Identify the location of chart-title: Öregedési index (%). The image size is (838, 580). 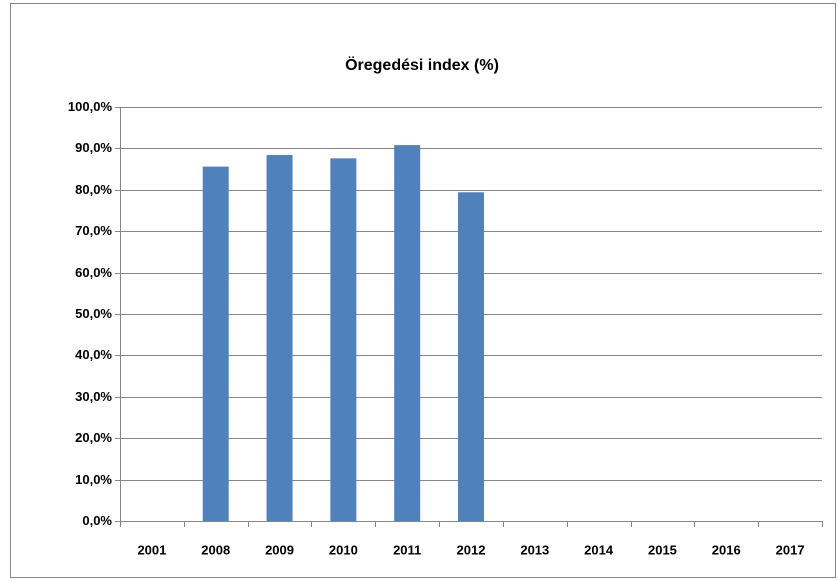
(422, 64).